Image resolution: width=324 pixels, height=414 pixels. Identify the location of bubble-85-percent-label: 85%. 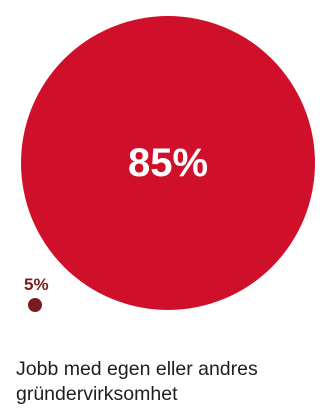
(168, 163).